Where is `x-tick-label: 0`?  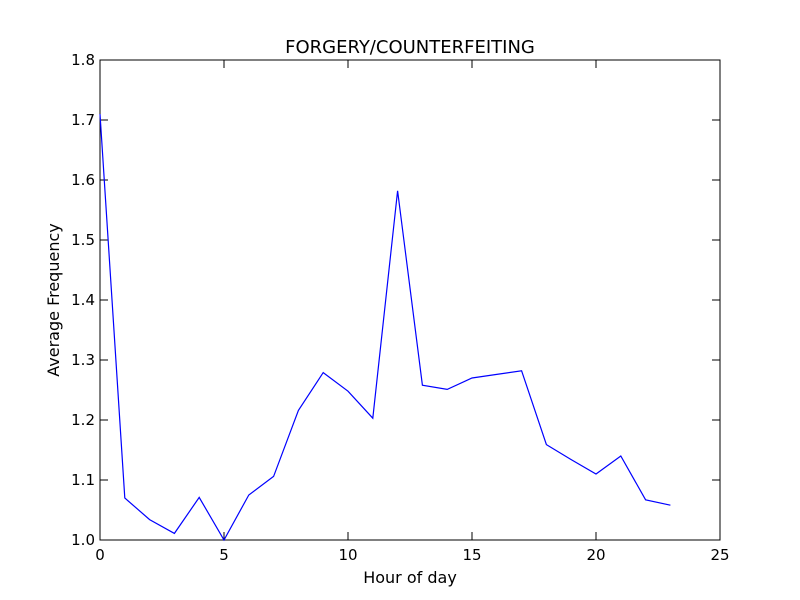
x-tick-label: 0 is located at coordinates (100, 555).